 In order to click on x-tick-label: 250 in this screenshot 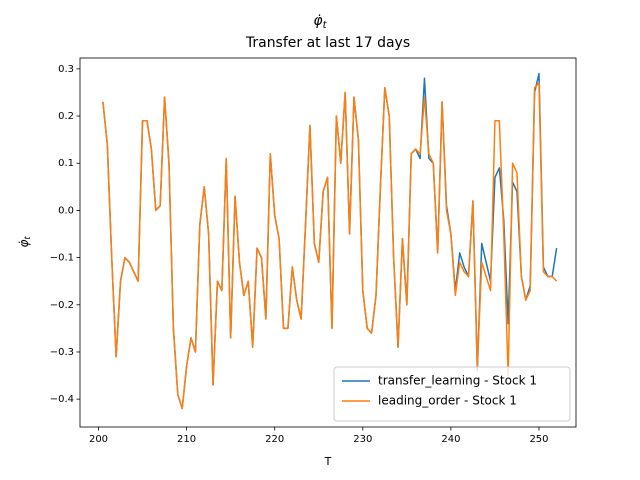, I will do `click(538, 439)`.